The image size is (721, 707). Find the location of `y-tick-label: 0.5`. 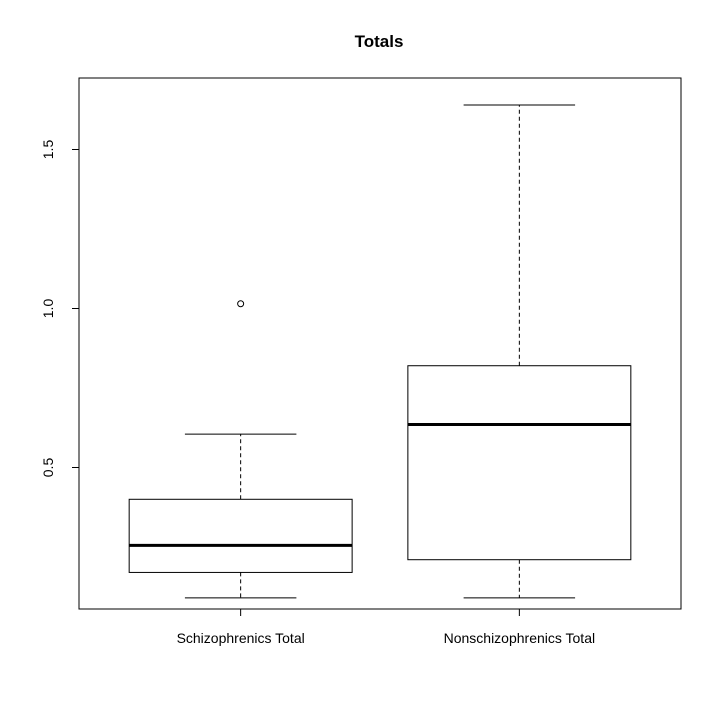

y-tick-label: 0.5 is located at coordinates (48, 468).